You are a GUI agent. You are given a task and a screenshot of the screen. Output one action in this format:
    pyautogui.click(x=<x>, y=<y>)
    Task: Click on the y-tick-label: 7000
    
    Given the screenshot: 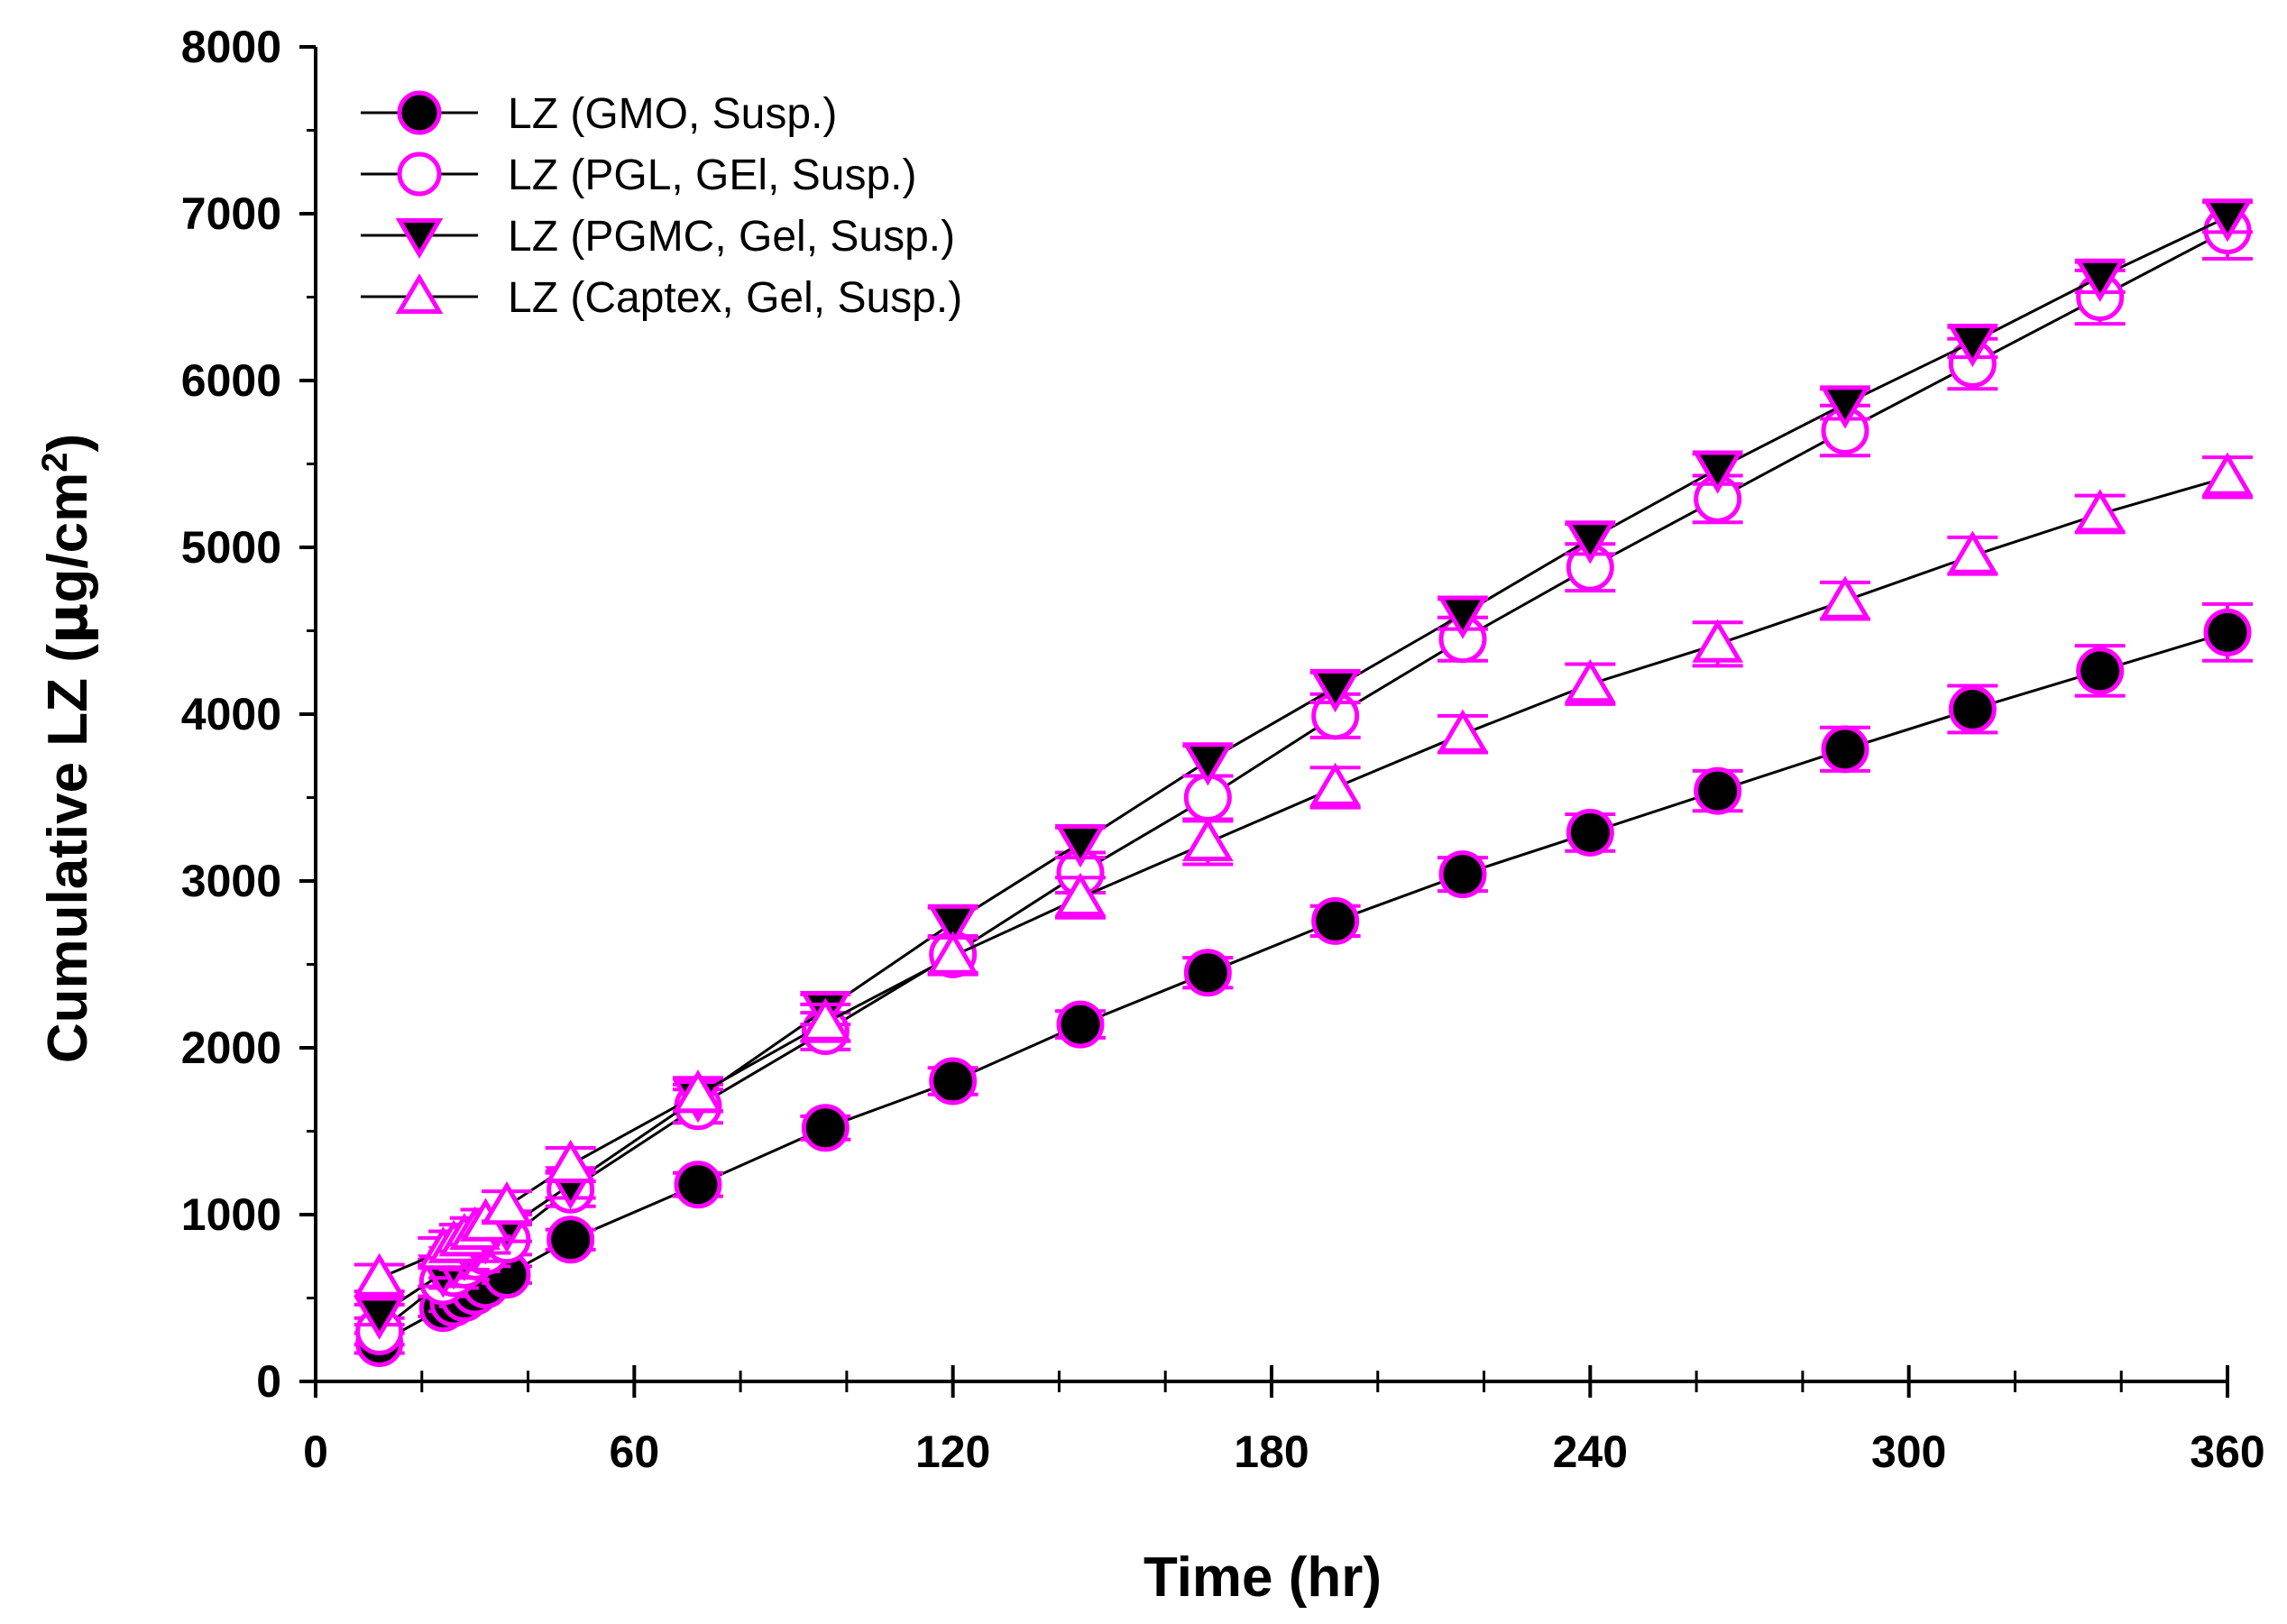 What is the action you would take?
    pyautogui.click(x=231, y=213)
    